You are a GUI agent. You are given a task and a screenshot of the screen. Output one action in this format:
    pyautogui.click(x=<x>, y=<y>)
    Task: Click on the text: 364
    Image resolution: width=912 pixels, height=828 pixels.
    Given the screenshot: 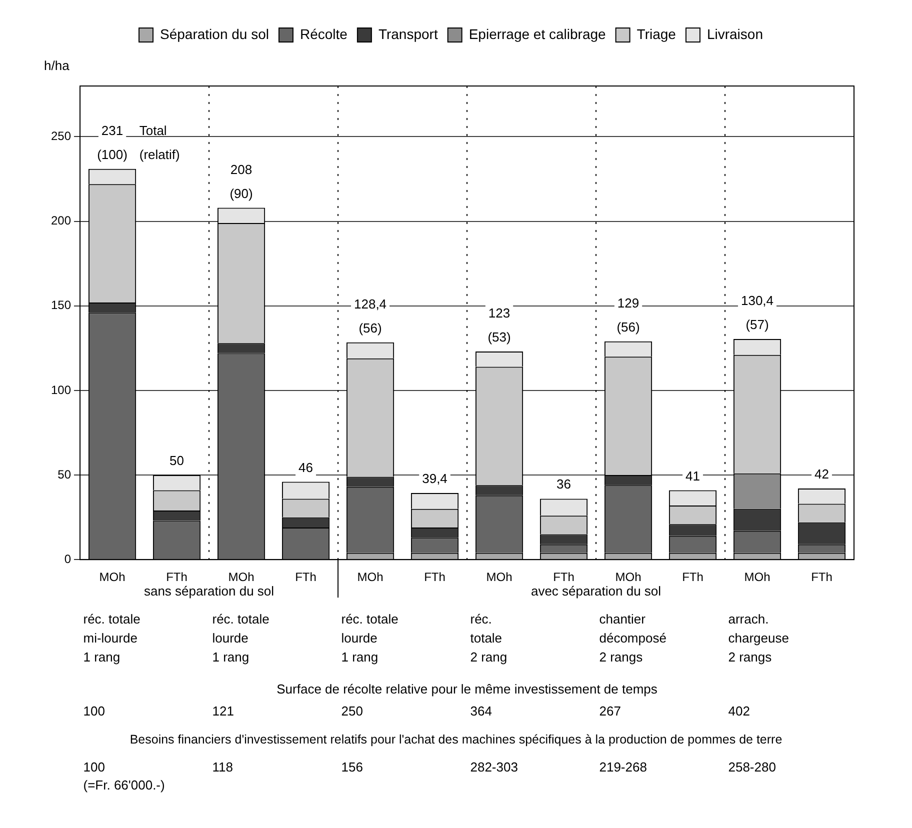 What is the action you would take?
    pyautogui.click(x=481, y=711)
    